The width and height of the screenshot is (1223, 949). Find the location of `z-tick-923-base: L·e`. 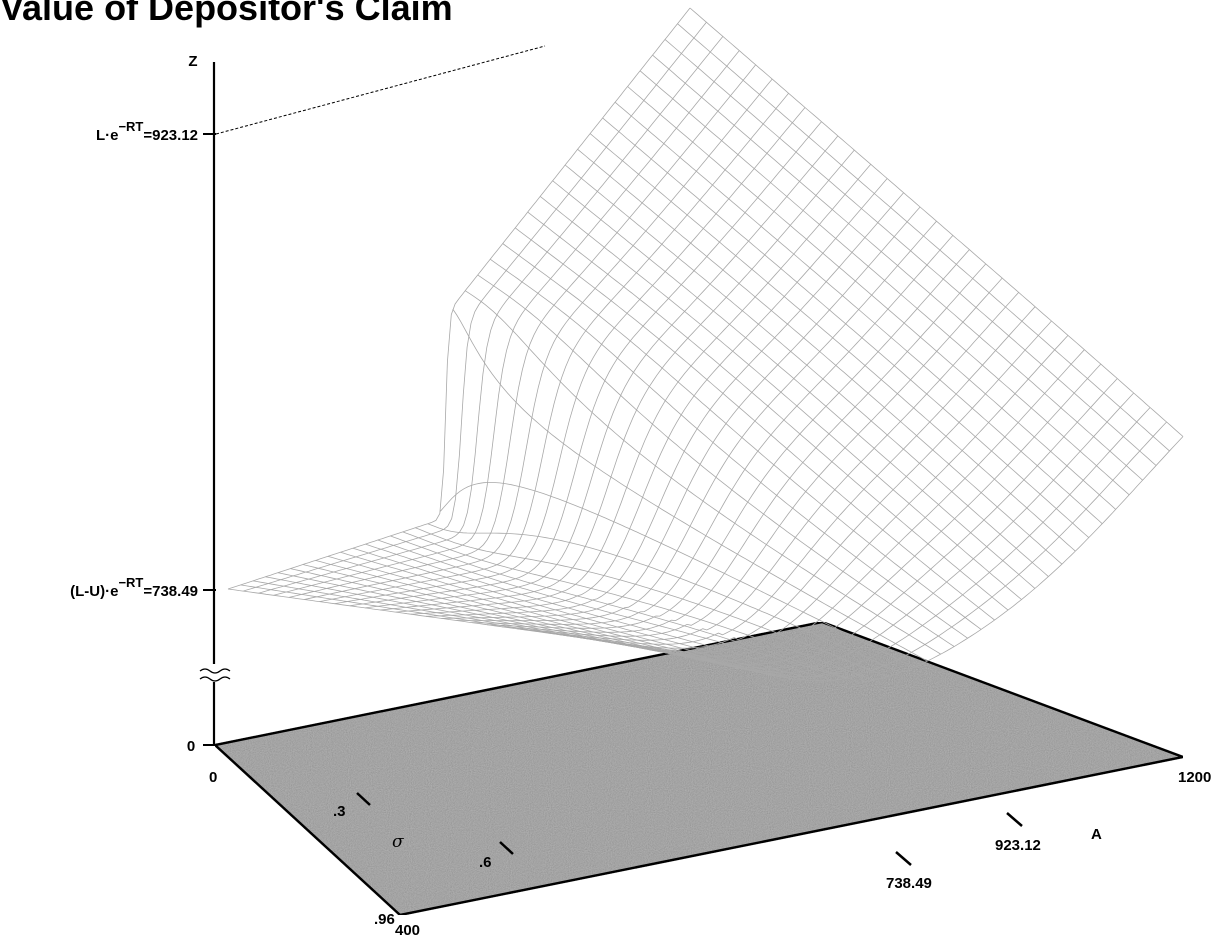

z-tick-923-base: L·e is located at coordinates (107, 135).